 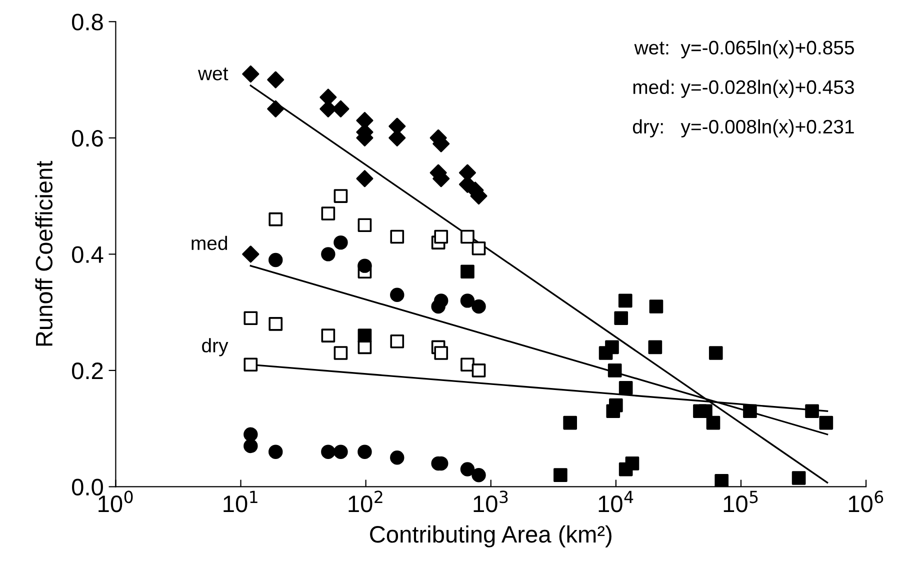 What do you see at coordinates (491, 501) in the screenshot?
I see `x-tick-label: 10$^{3}$` at bounding box center [491, 501].